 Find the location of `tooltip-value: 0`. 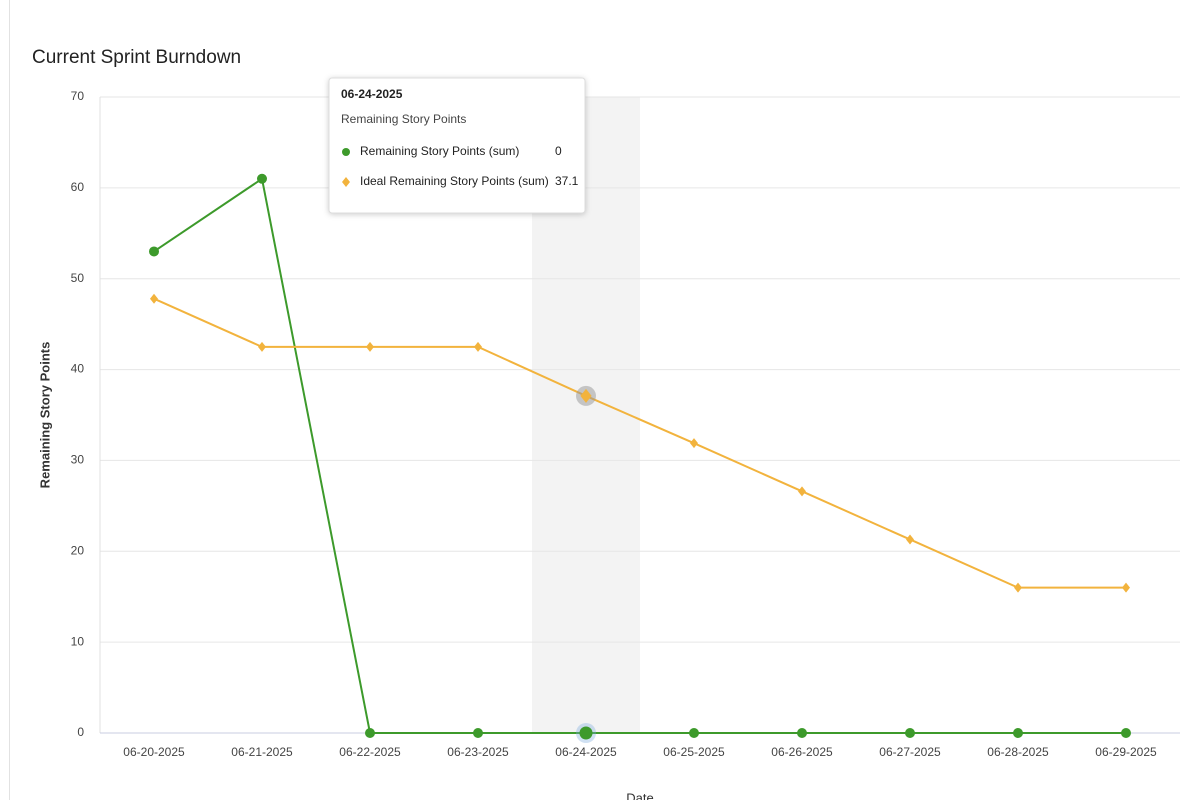

tooltip-value: 0 is located at coordinates (558, 151).